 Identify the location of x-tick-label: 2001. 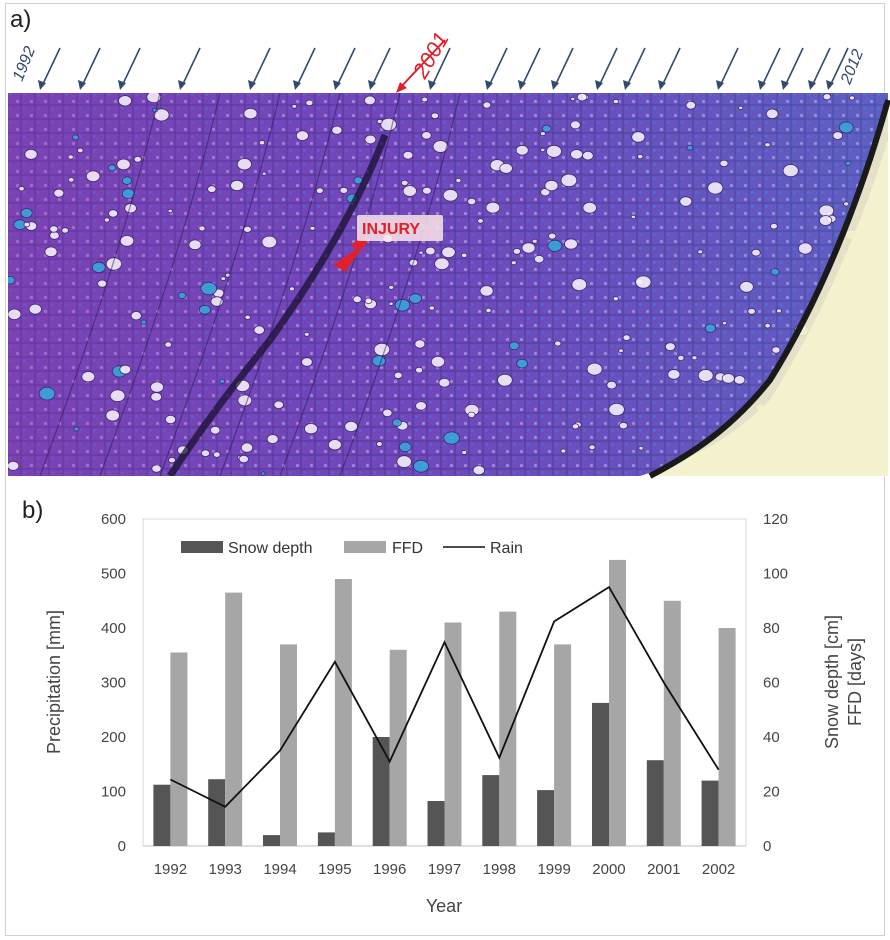
(663, 869).